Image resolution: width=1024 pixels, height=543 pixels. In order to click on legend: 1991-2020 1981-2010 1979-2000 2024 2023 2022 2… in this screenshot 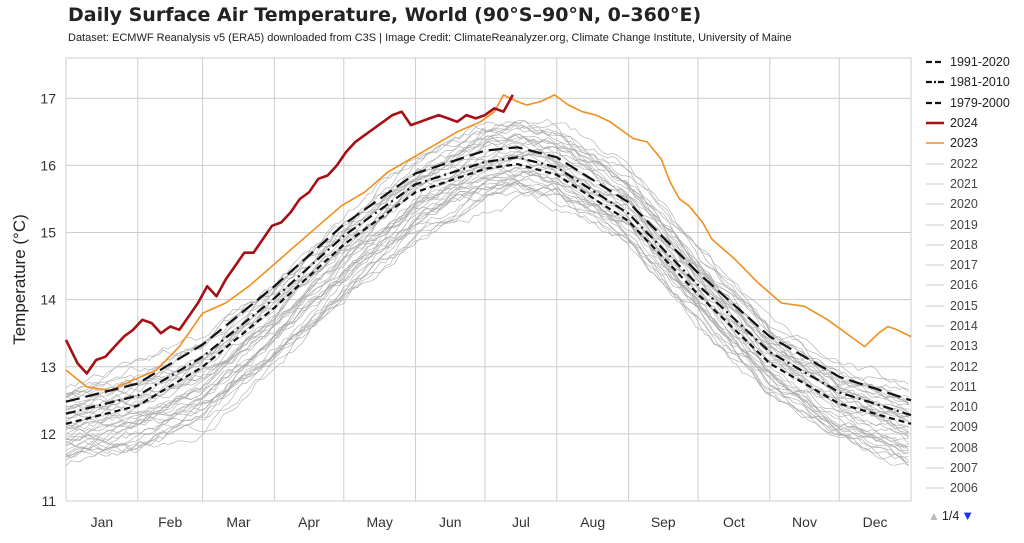, I will do `click(974, 275)`.